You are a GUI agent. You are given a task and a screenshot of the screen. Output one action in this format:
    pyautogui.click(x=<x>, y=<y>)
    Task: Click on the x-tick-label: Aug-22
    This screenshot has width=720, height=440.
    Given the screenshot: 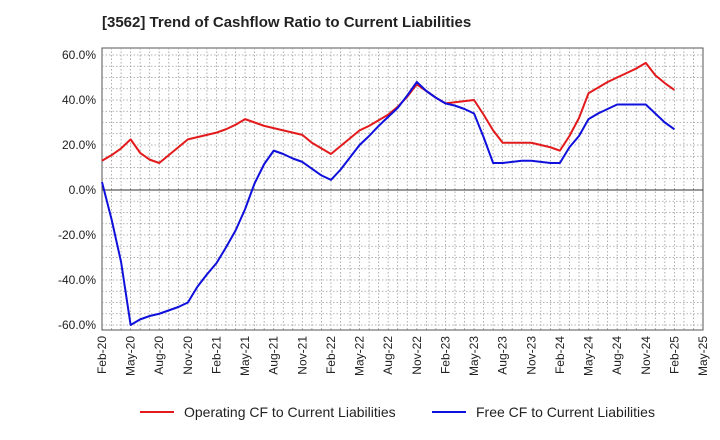 What is the action you would take?
    pyautogui.click(x=388, y=355)
    